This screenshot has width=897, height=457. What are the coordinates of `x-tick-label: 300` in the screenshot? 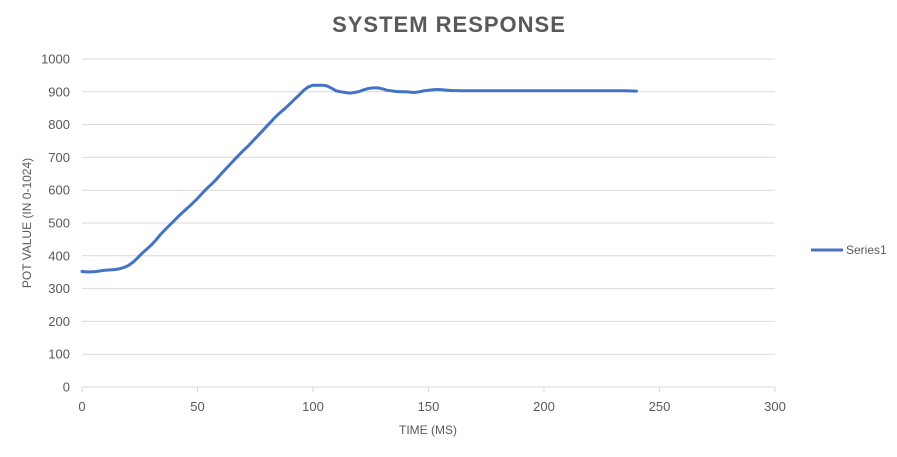 It's located at (775, 406).